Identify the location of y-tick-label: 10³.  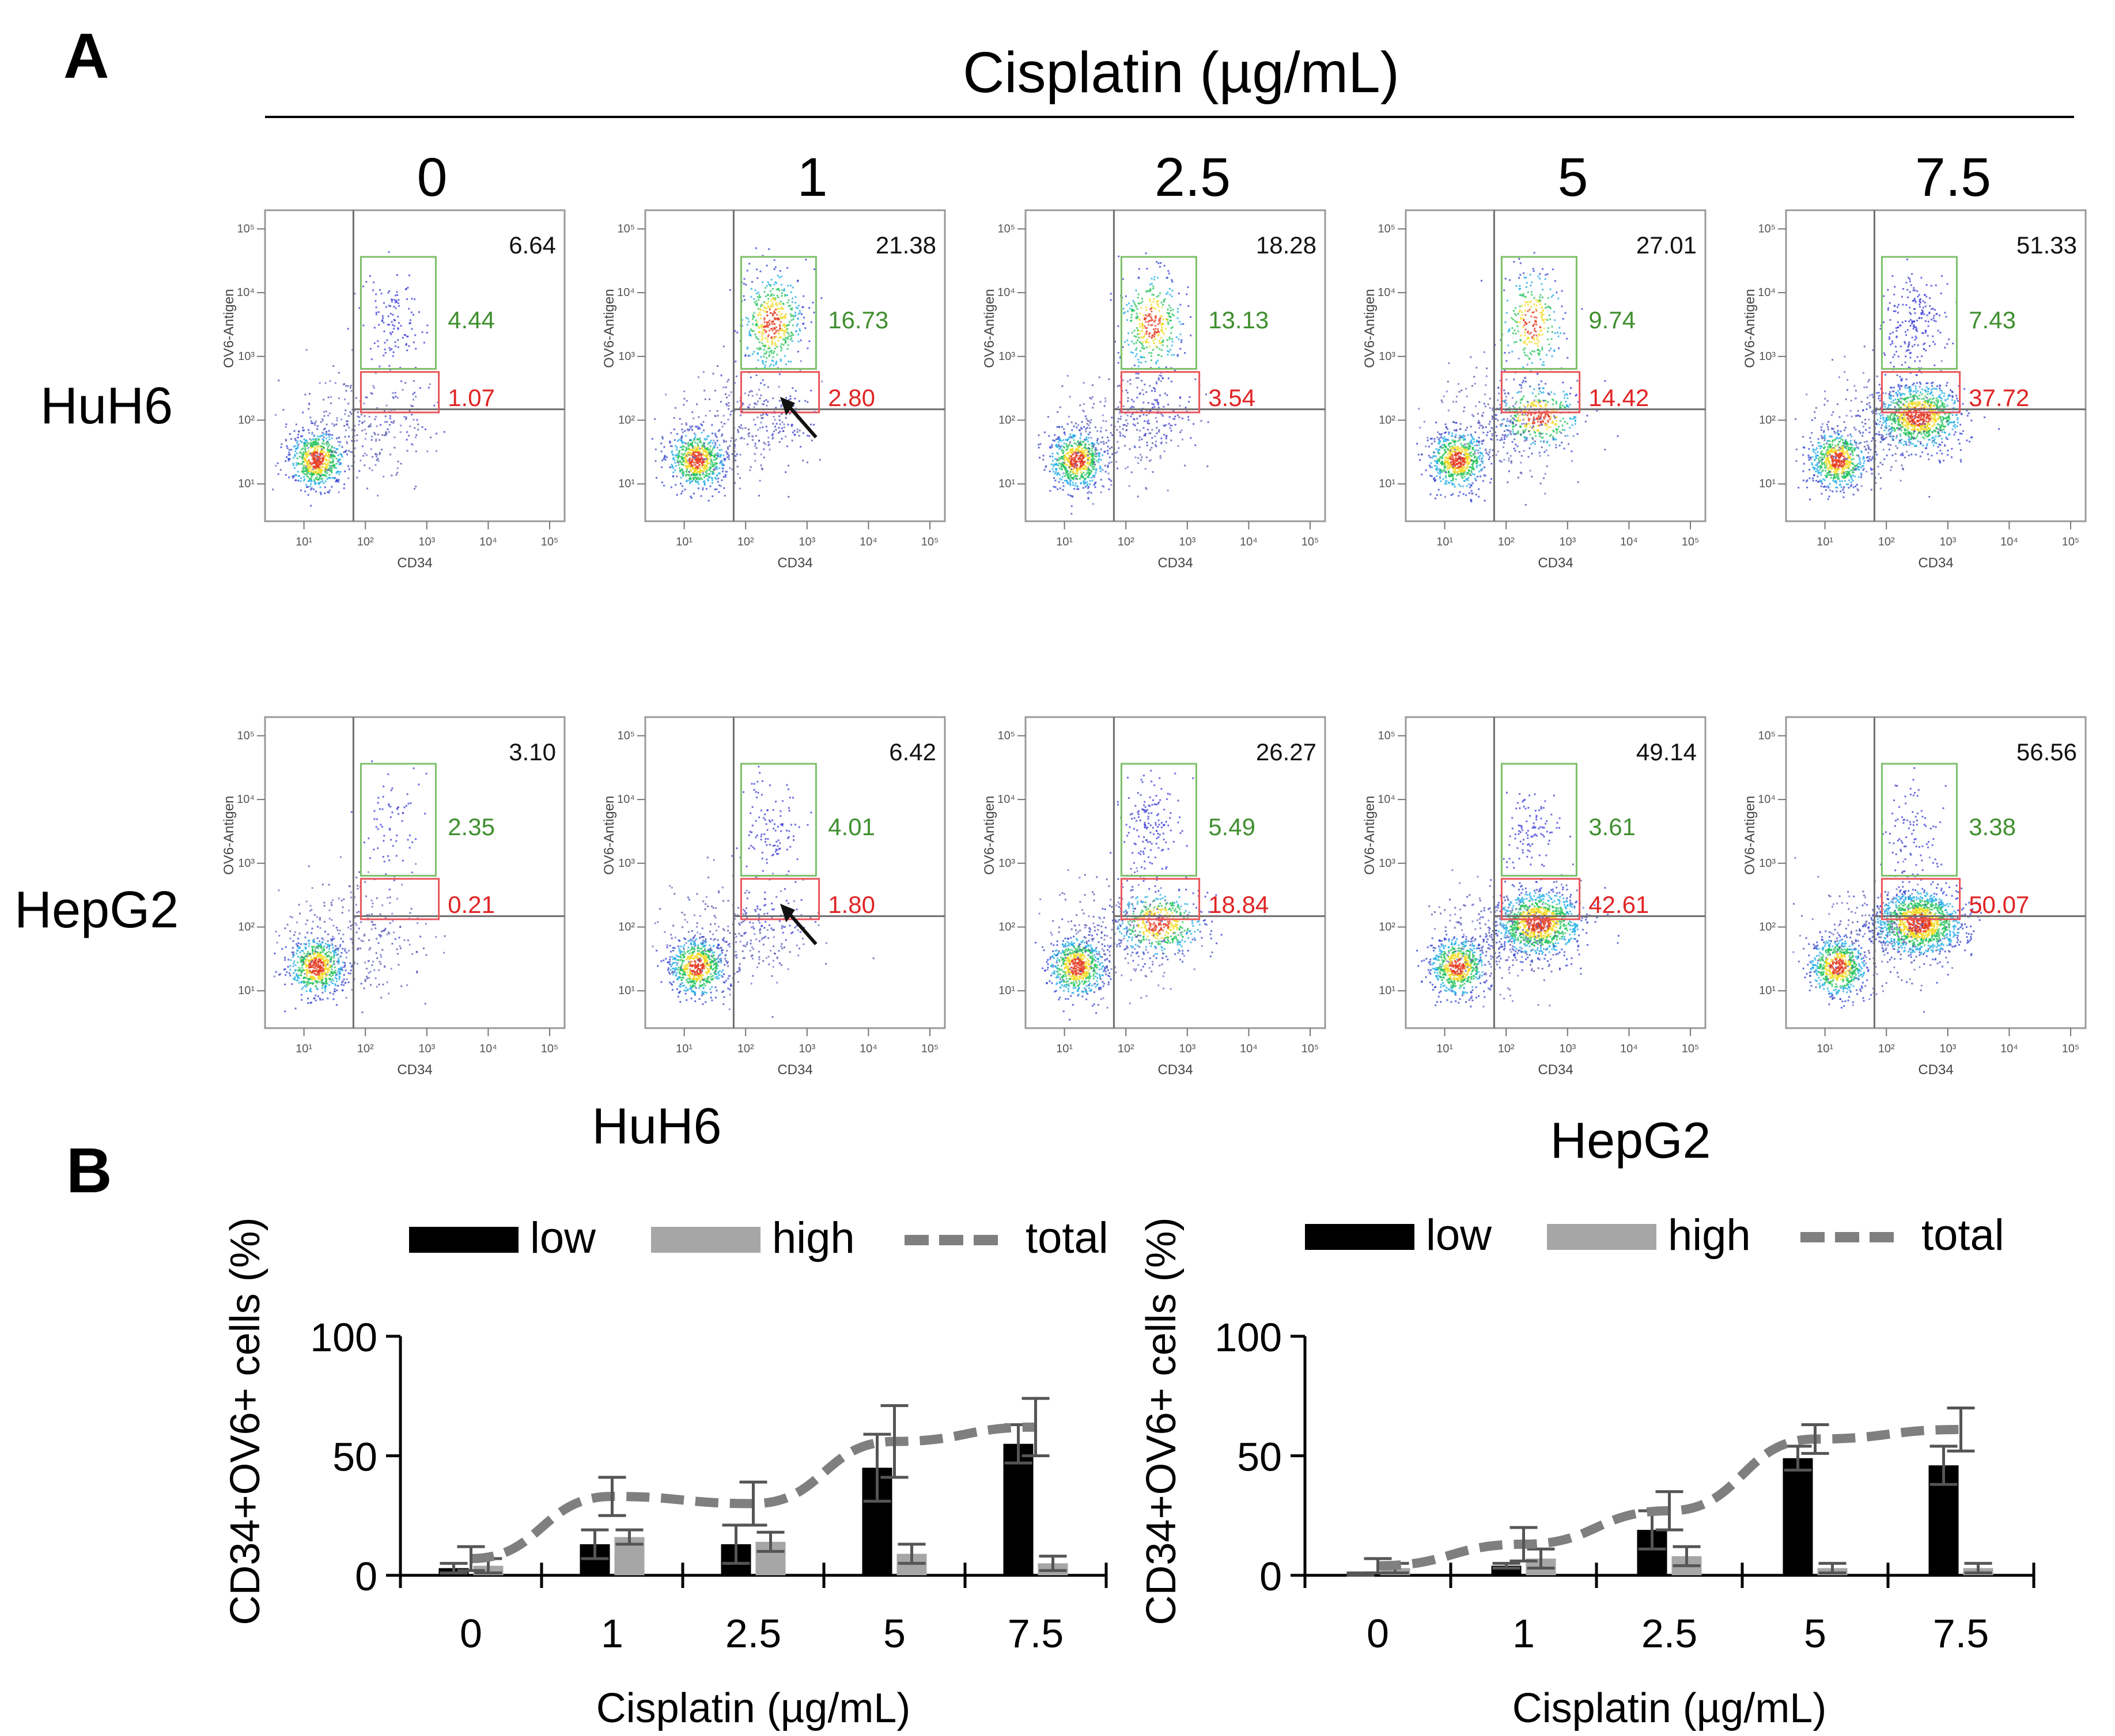
(246, 356).